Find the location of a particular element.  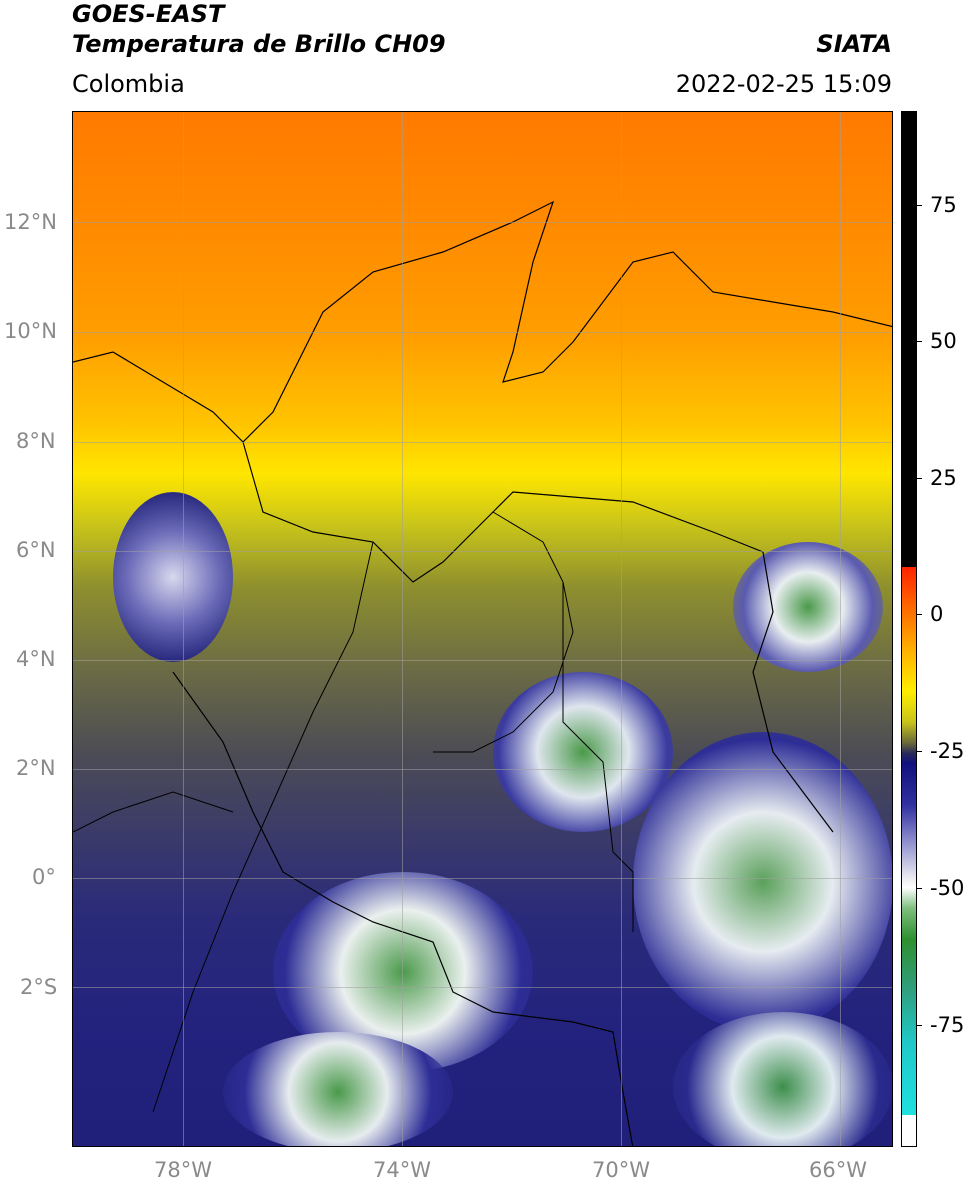

title-satellite: GOES-EAST is located at coordinates (148, 14).